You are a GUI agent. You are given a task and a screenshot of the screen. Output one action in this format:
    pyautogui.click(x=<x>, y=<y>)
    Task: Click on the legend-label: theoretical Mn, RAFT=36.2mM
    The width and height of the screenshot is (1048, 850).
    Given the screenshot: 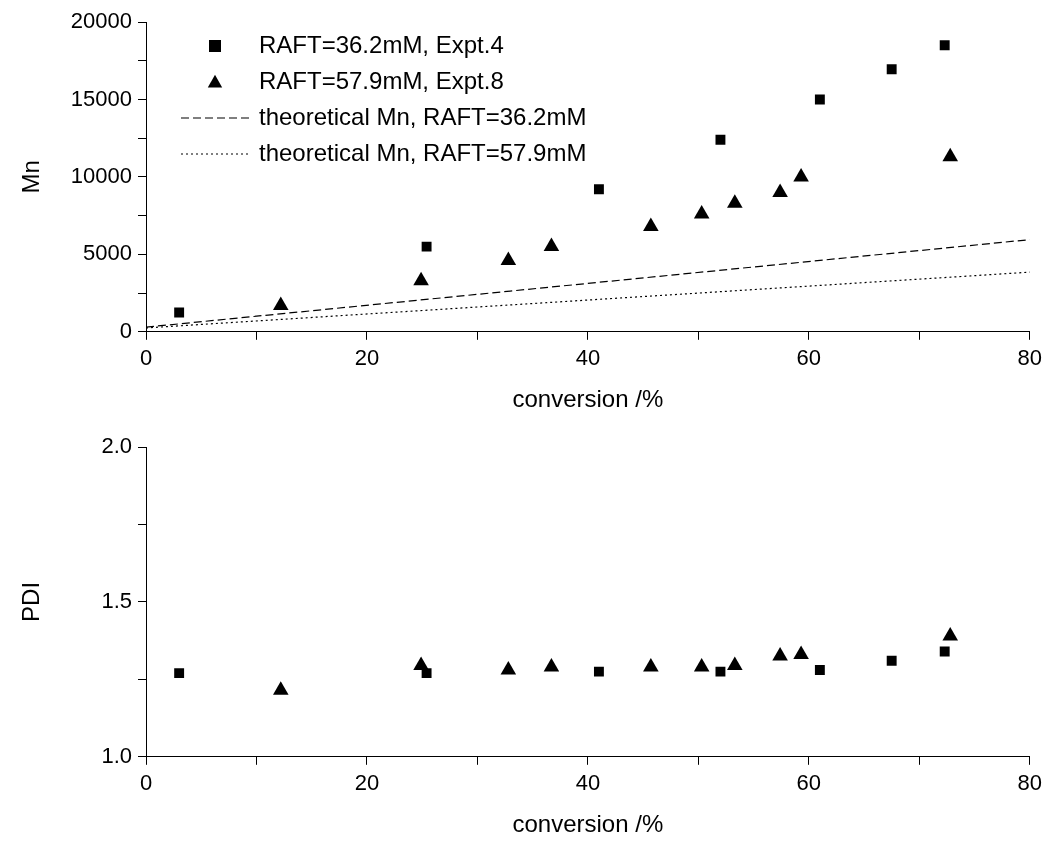 What is the action you would take?
    pyautogui.click(x=423, y=116)
    